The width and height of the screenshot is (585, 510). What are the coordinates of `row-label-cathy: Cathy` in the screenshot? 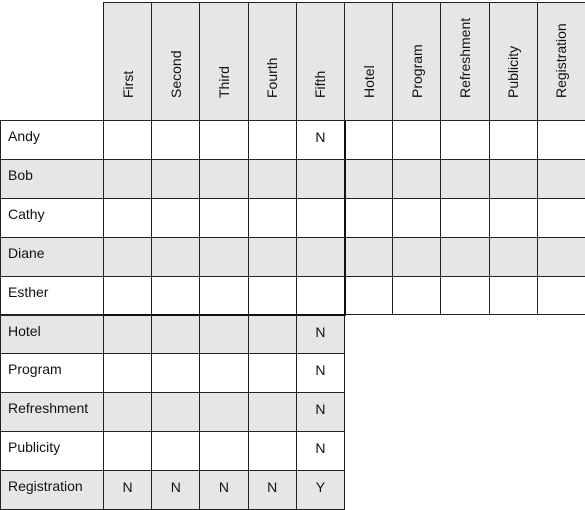 It's located at (52, 217).